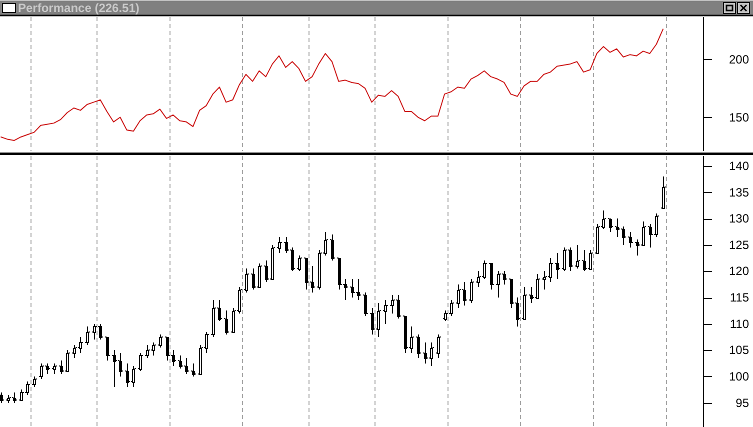 Image resolution: width=753 pixels, height=427 pixels. I want to click on y-tick-label: 115, so click(740, 297).